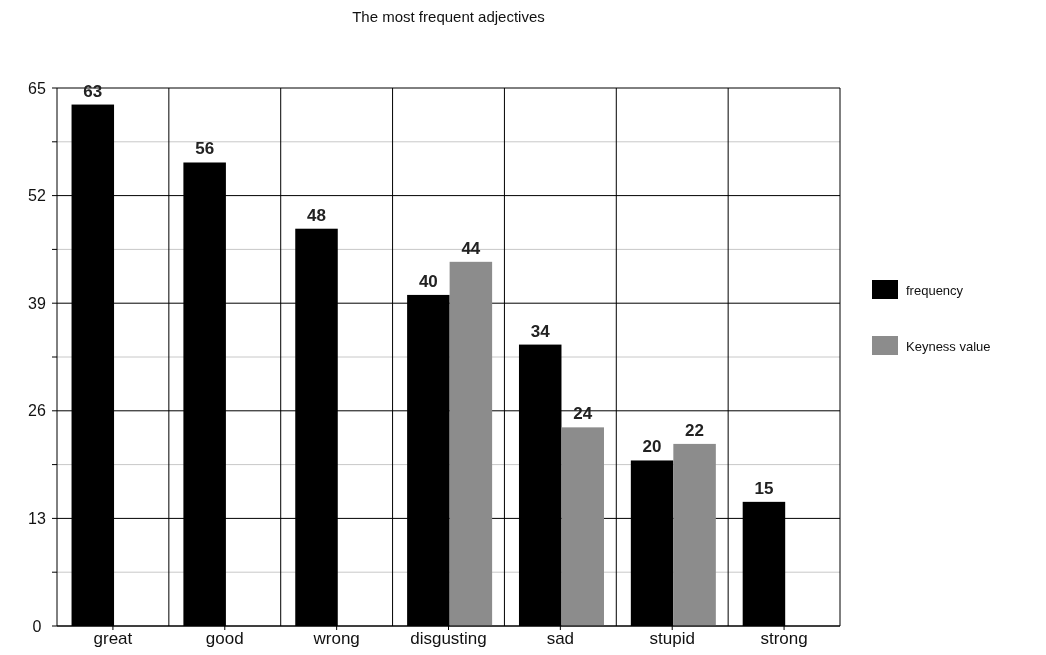 The height and width of the screenshot is (655, 1046). I want to click on data-label: 56, so click(205, 149).